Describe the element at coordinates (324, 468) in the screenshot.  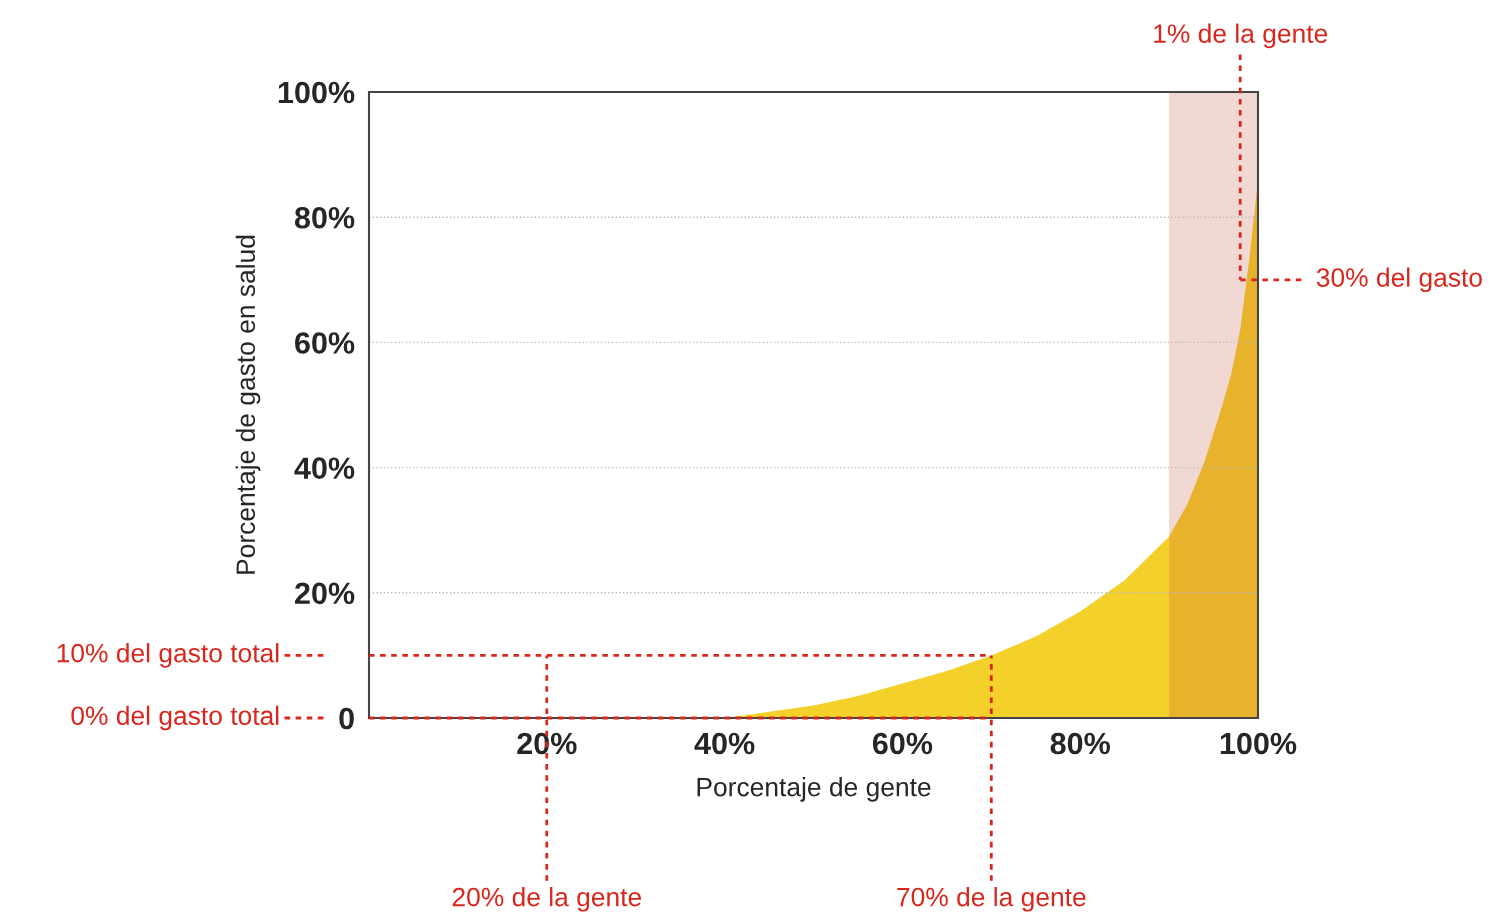
I see `y-tick-label: 40%` at that location.